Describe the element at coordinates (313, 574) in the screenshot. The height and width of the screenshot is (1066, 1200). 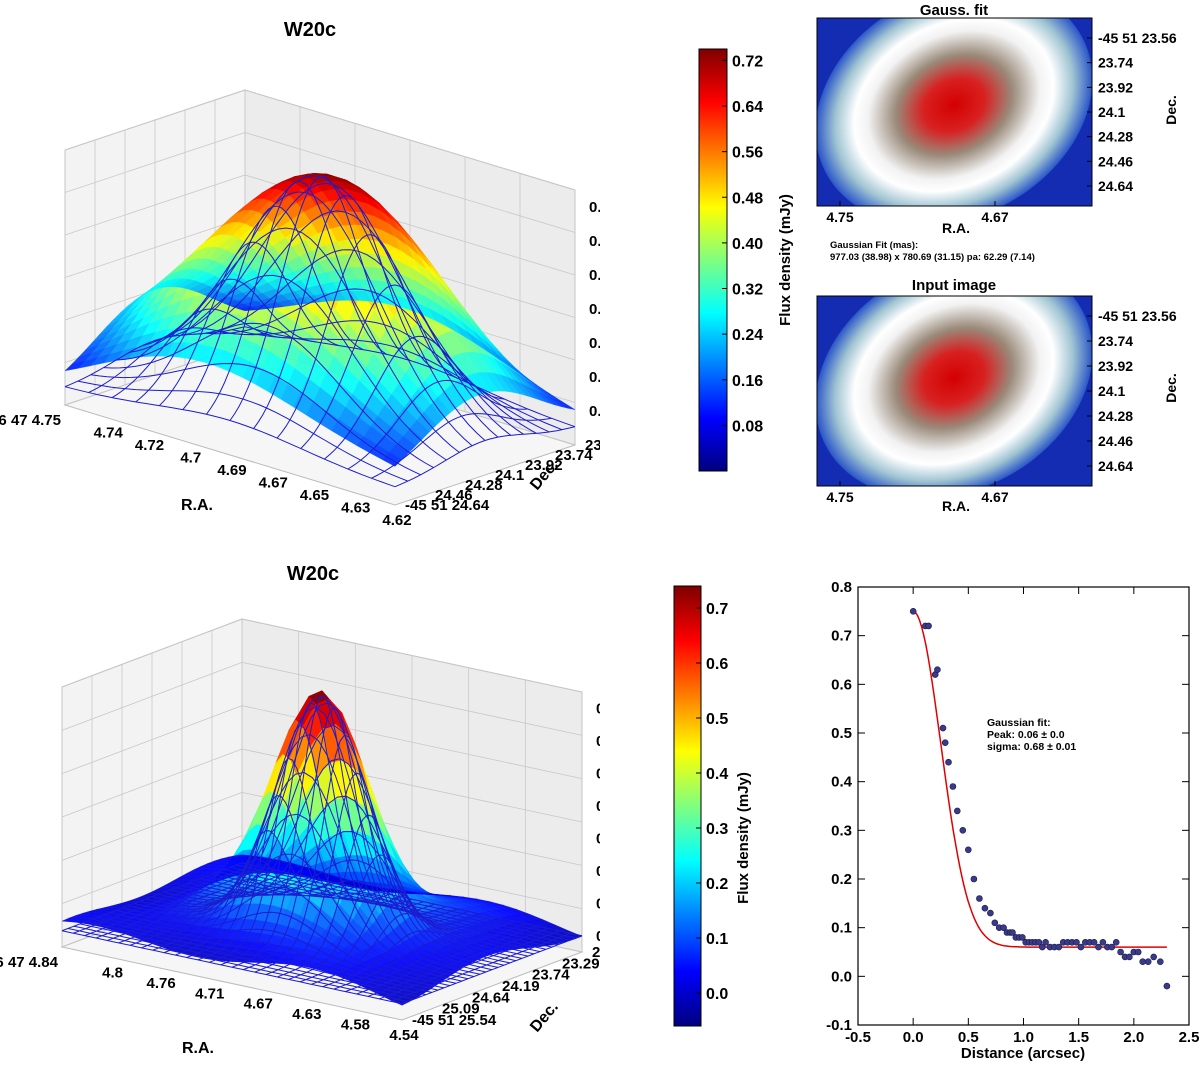
I see `chart-title: W20c` at that location.